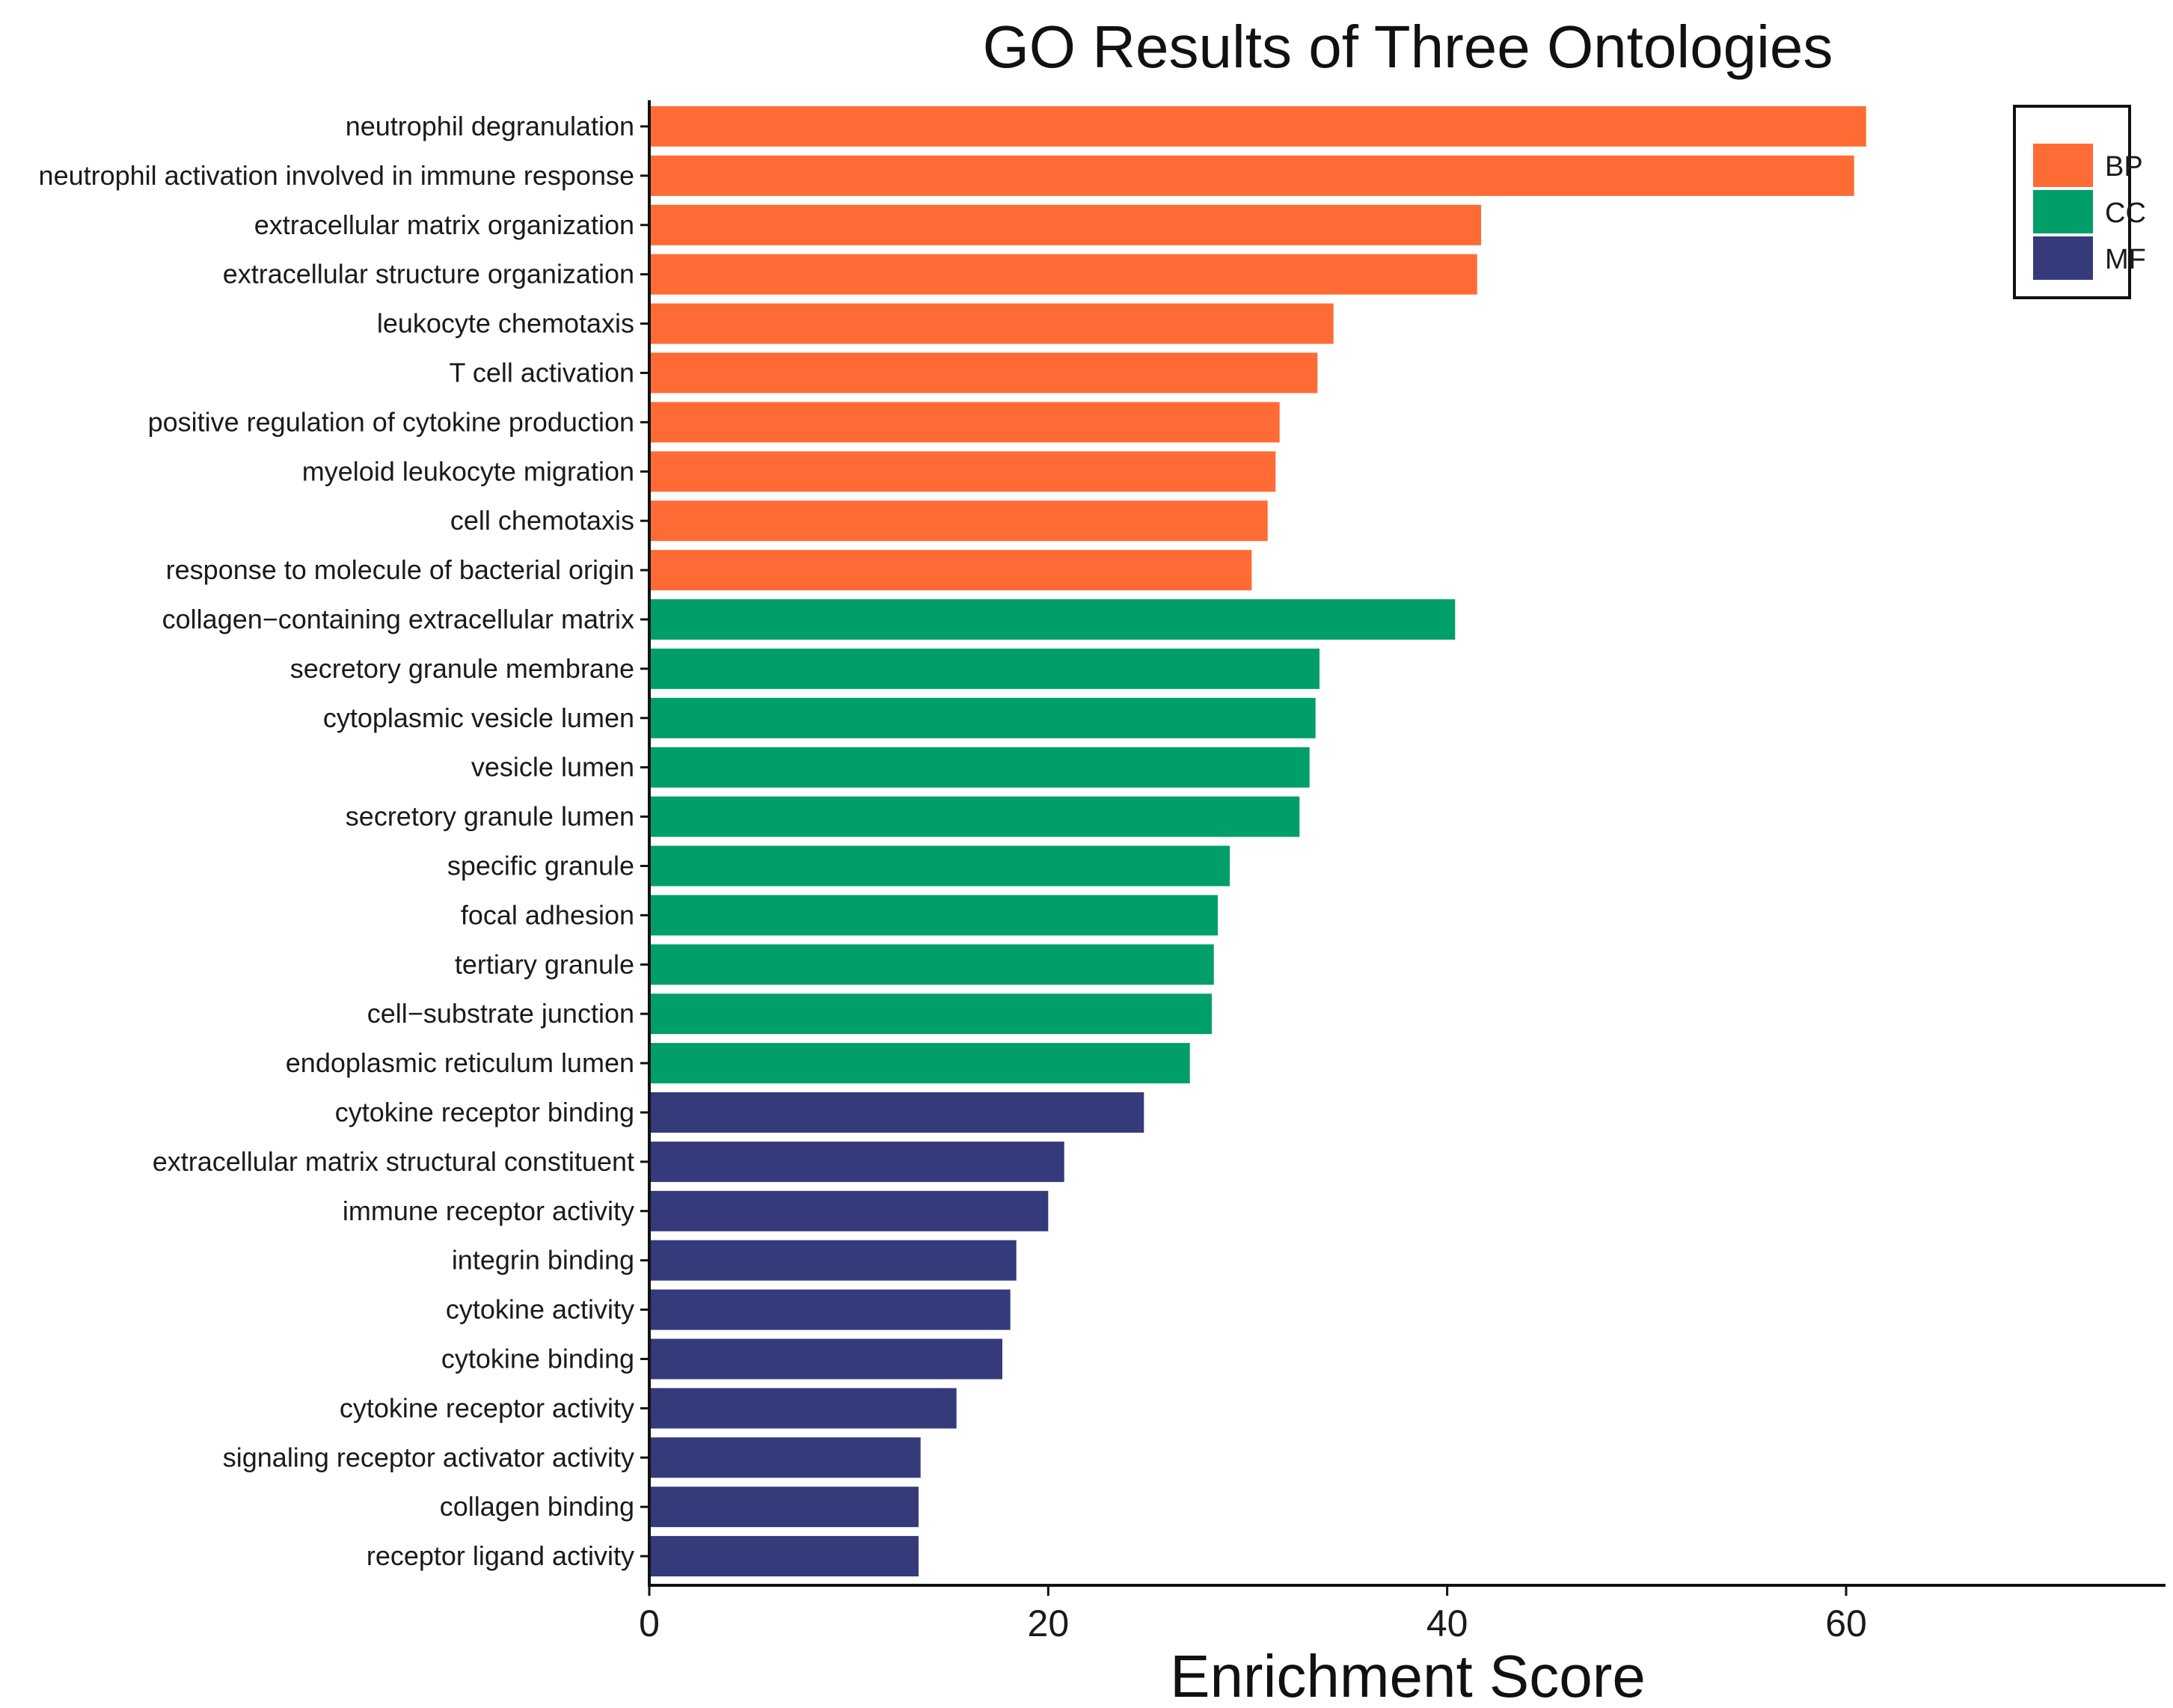 The height and width of the screenshot is (1708, 2173). What do you see at coordinates (428, 1457) in the screenshot?
I see `category-label: signaling receptor activator activity` at bounding box center [428, 1457].